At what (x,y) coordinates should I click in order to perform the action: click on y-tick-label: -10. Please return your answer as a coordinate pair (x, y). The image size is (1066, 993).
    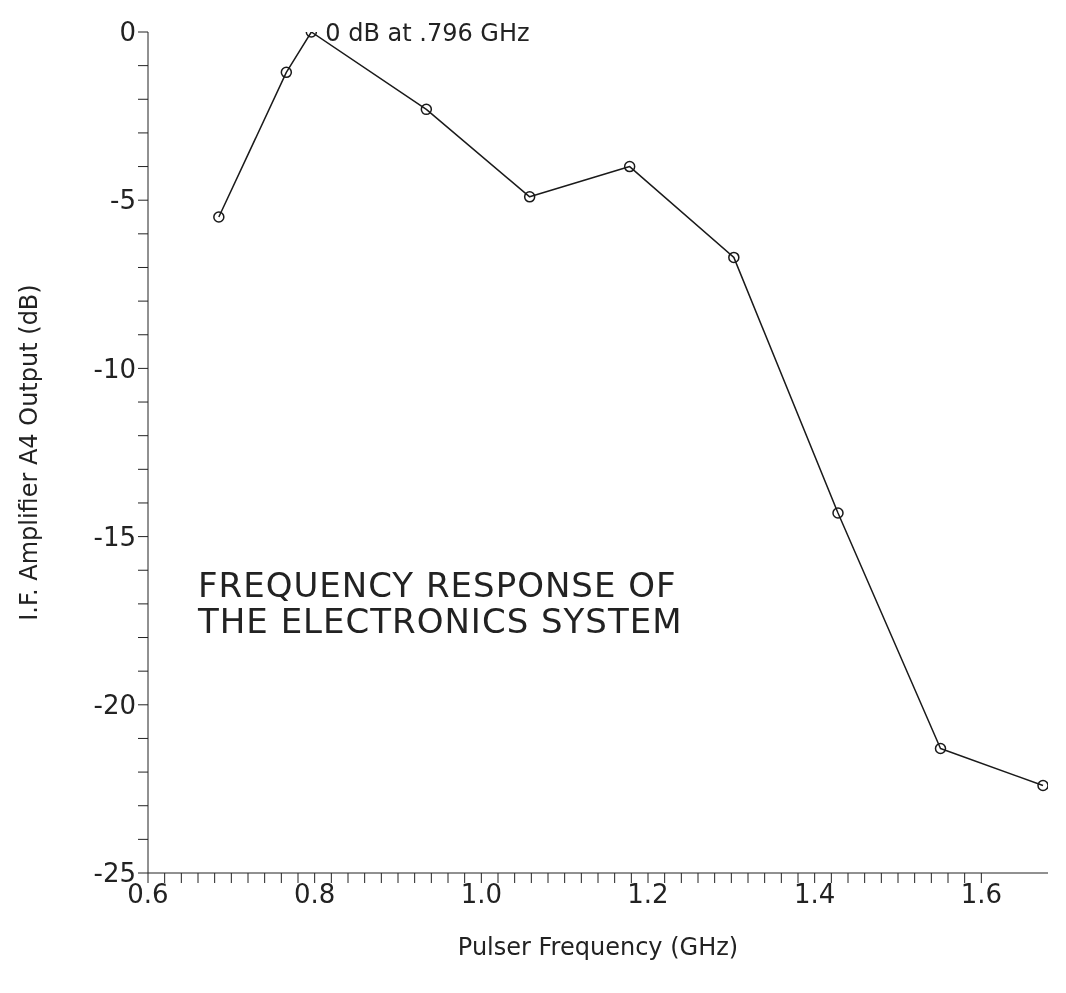
    Looking at the image, I should click on (114, 368).